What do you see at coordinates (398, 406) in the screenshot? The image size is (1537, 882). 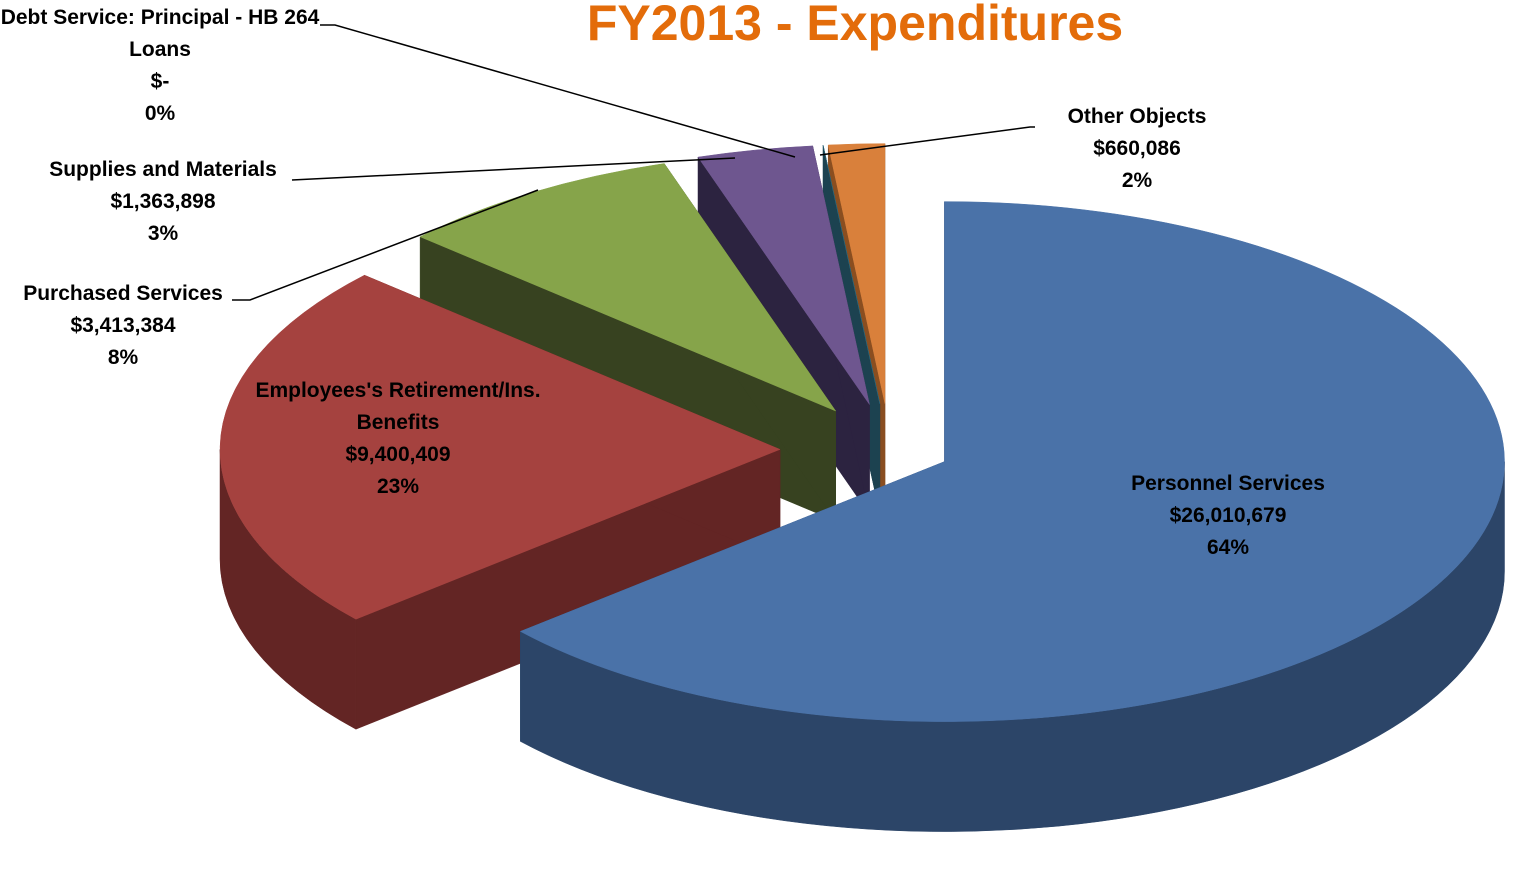 I see `label-name: Employees's Retirement/Ins. Benefits` at bounding box center [398, 406].